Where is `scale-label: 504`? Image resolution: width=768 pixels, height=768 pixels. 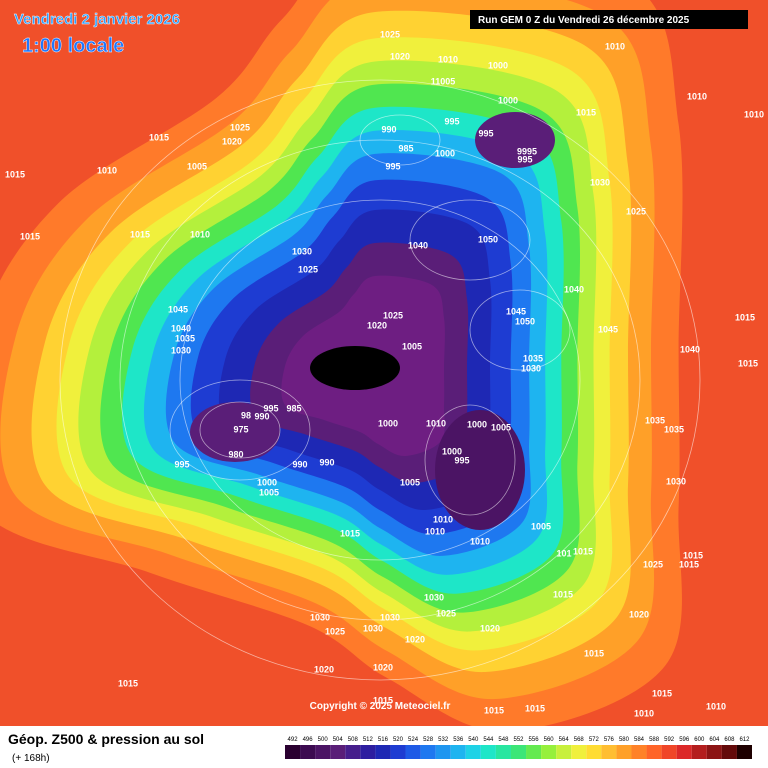
scale-label: 504 is located at coordinates (338, 740).